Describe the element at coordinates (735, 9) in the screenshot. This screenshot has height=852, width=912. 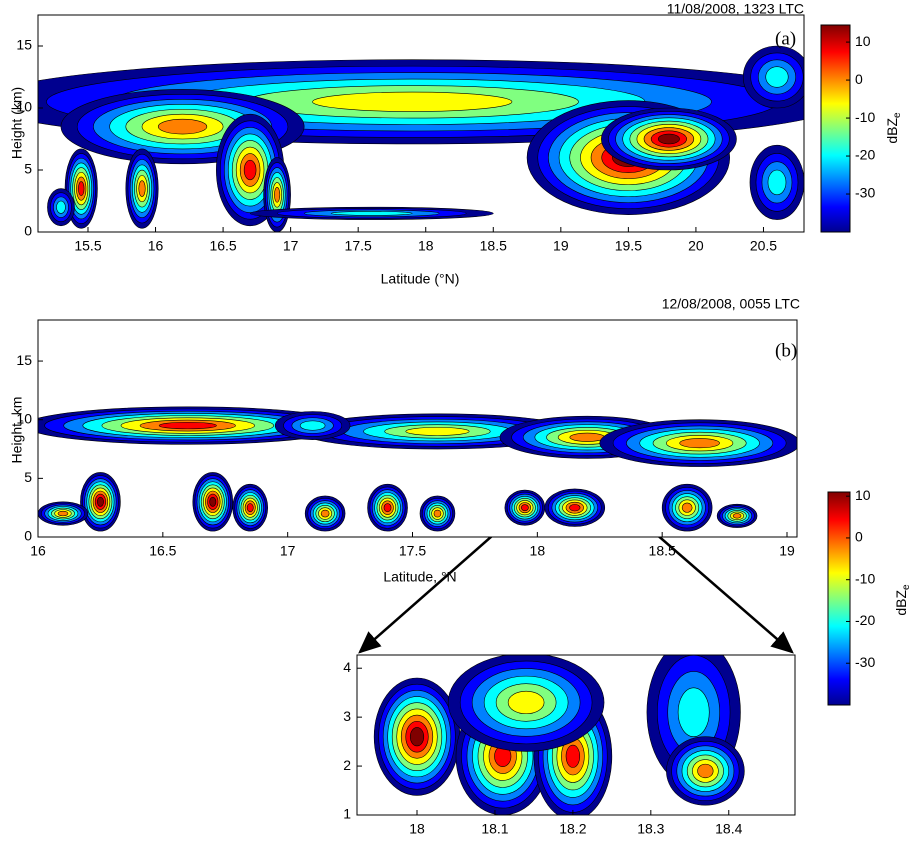
I see `panel-title: 11/08/2008, 1323 LTC` at that location.